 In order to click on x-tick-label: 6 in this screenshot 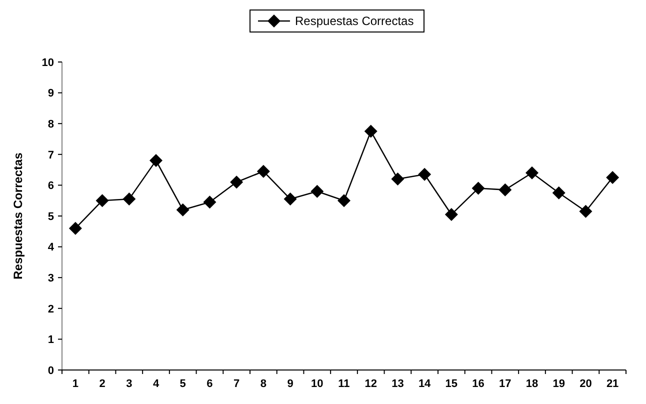, I will do `click(209, 384)`.